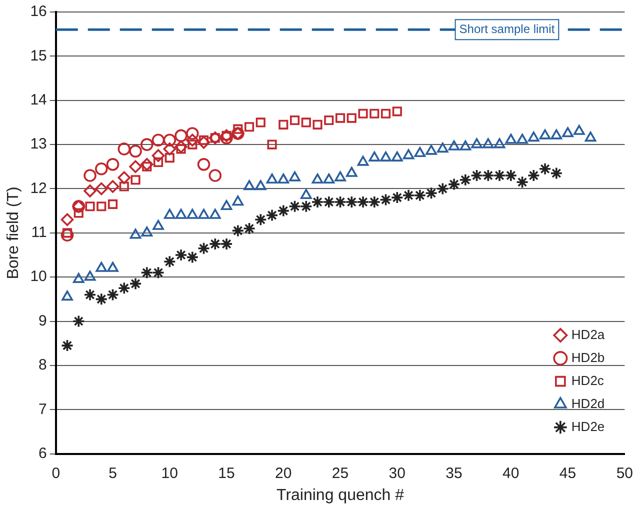 This screenshot has width=636, height=505. What do you see at coordinates (567, 473) in the screenshot?
I see `x-tick-label: 45` at bounding box center [567, 473].